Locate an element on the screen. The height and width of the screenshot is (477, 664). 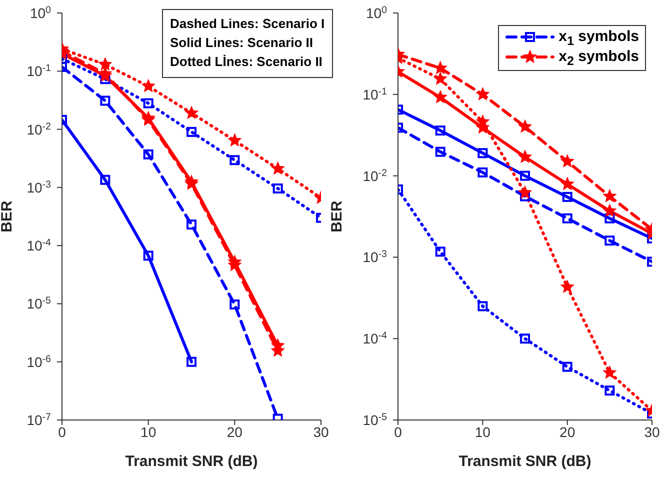
y-tick-label: 10$^{-7}$ is located at coordinates (38, 420).